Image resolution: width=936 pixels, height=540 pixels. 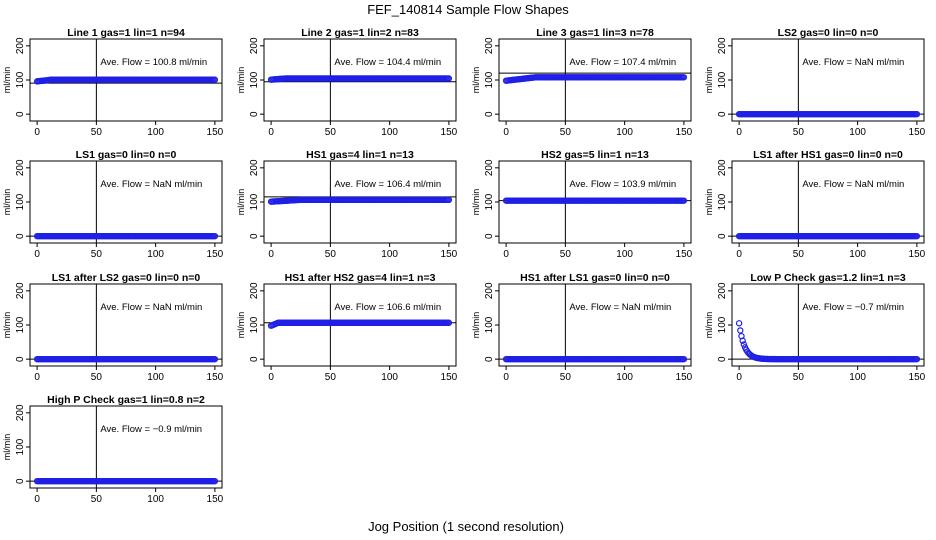 What do you see at coordinates (387, 307) in the screenshot?
I see `average-flow-label: Ave. Flow = 106.6 ml/min` at bounding box center [387, 307].